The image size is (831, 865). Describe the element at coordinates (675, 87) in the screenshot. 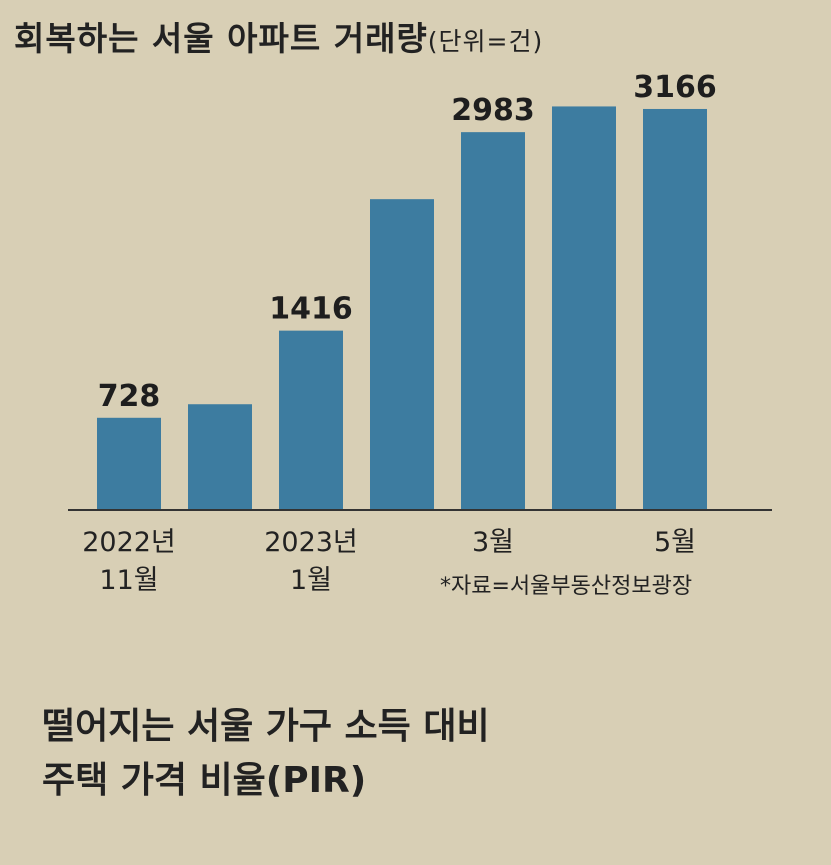

I see `value-label: 3166` at that location.